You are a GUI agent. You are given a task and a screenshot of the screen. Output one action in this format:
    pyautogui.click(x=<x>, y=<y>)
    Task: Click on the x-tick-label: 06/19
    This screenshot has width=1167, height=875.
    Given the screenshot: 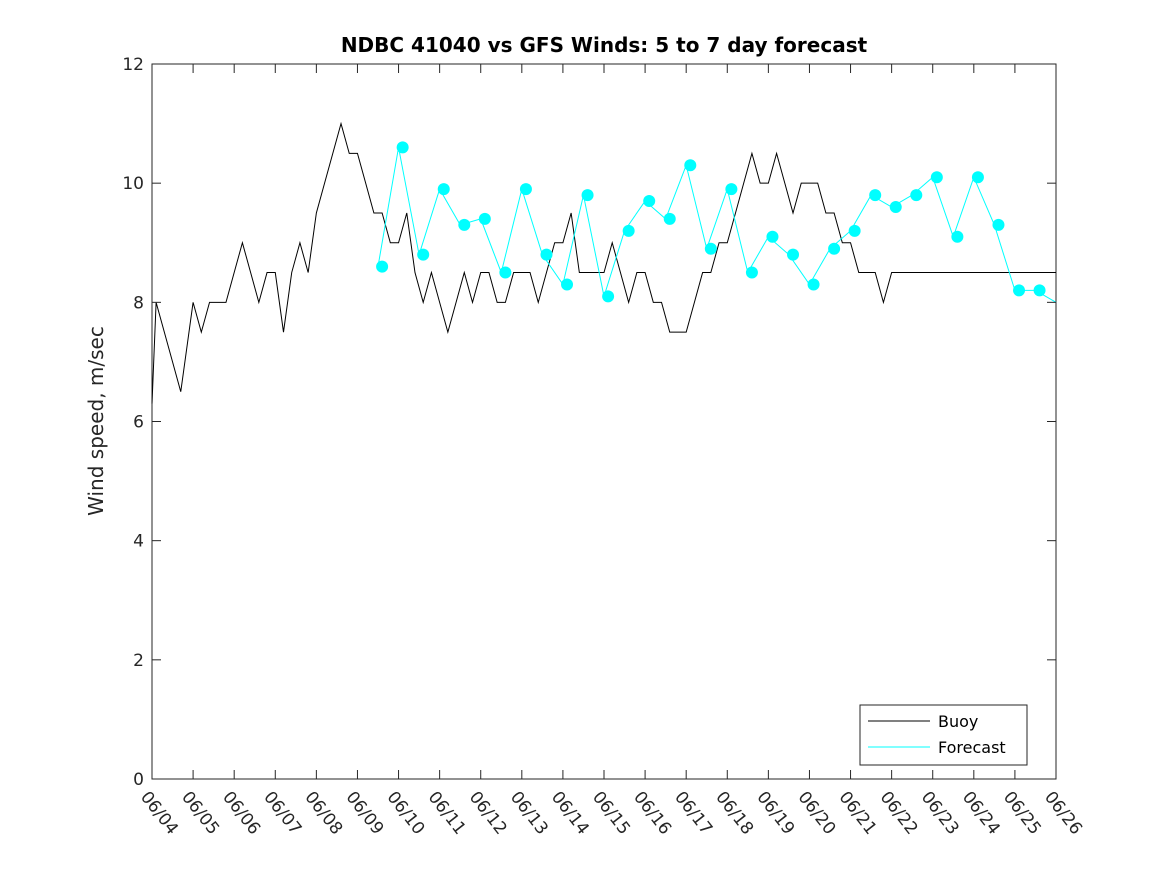 What is the action you would take?
    pyautogui.click(x=775, y=813)
    